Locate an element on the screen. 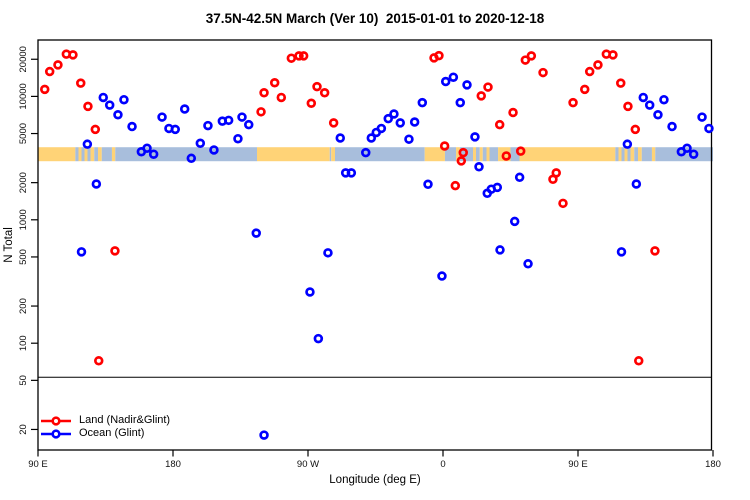  ocean-legend-symbol is located at coordinates (56, 433).